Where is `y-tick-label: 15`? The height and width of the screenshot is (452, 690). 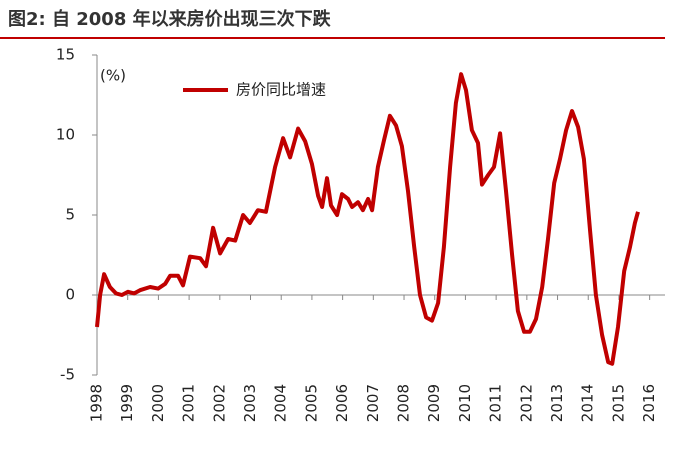 y-tick-label: 15 is located at coordinates (65, 55).